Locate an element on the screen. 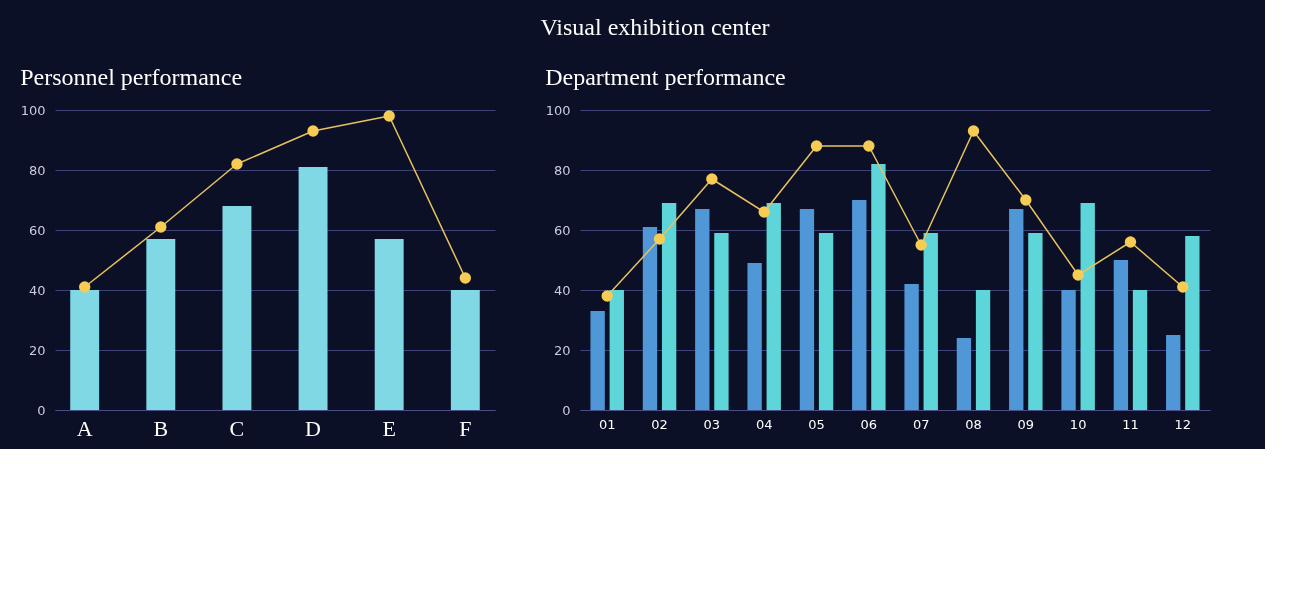  text: Visual exhibition center is located at coordinates (655, 27).